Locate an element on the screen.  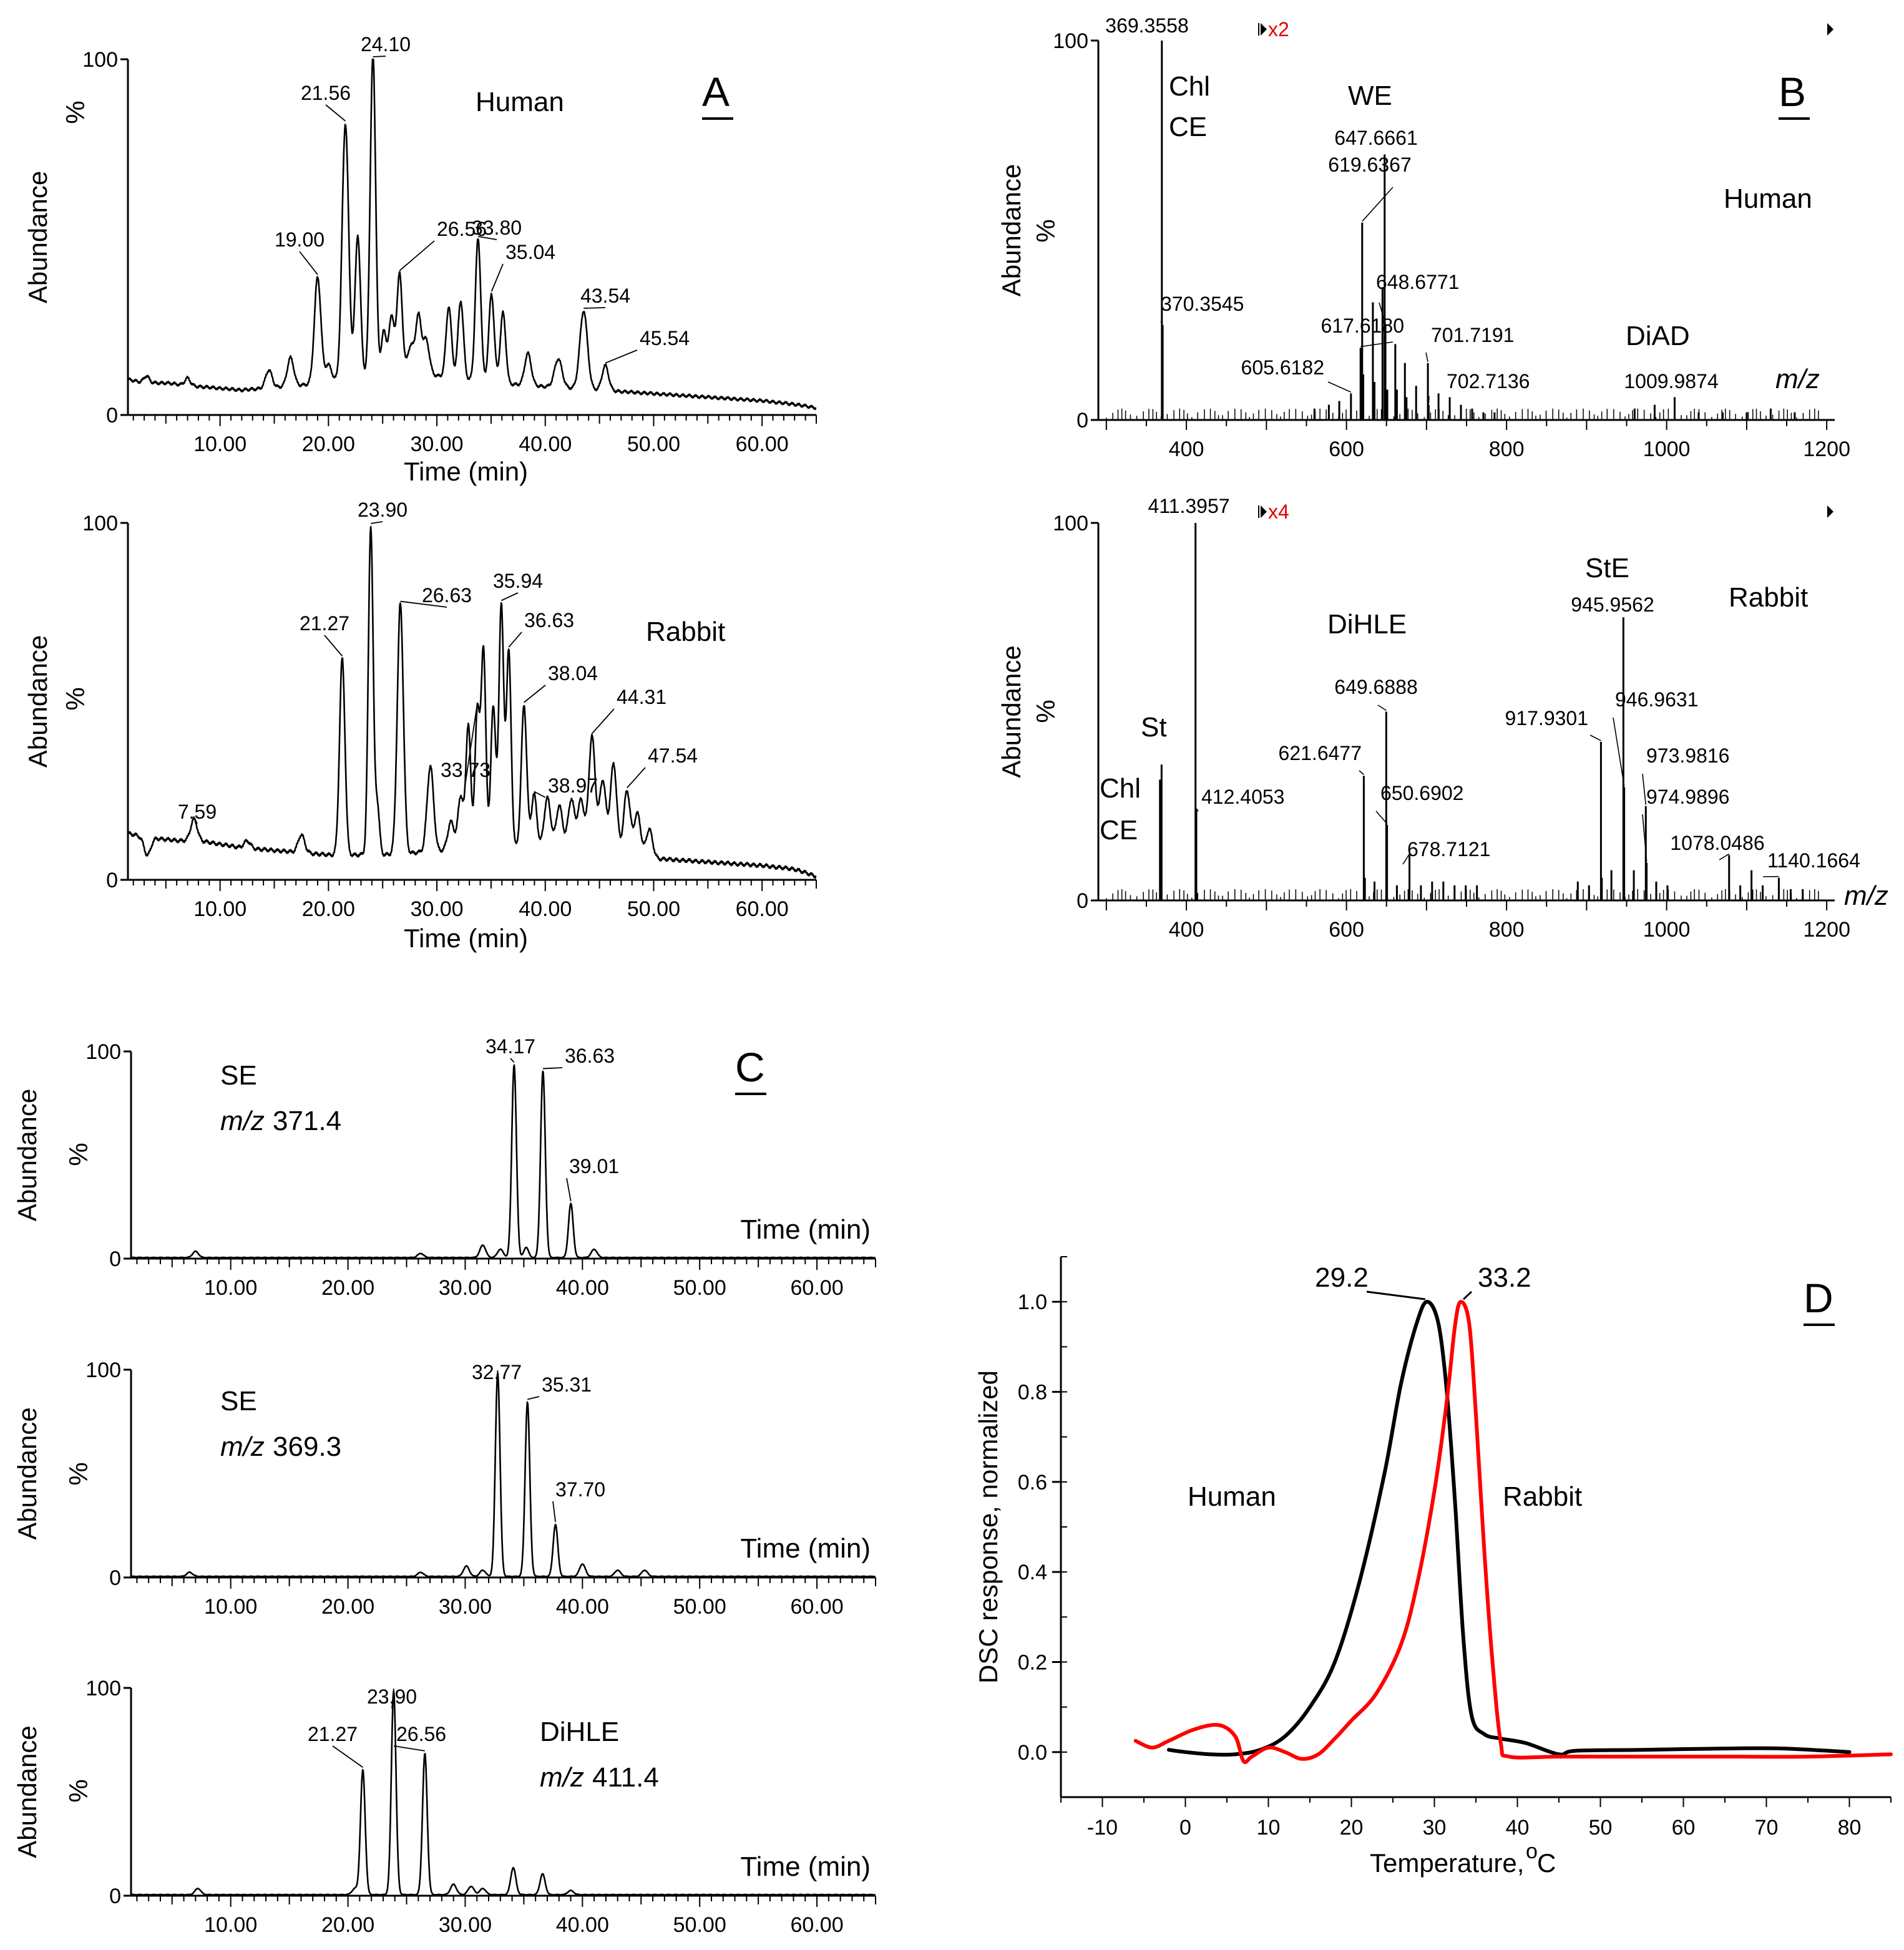
C_371-y-percent: % is located at coordinates (78, 1154).